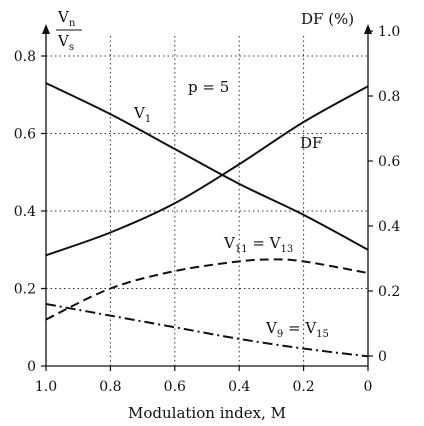 The width and height of the screenshot is (424, 426). Describe the element at coordinates (175, 387) in the screenshot. I see `x-tick-label: 0.6` at that location.